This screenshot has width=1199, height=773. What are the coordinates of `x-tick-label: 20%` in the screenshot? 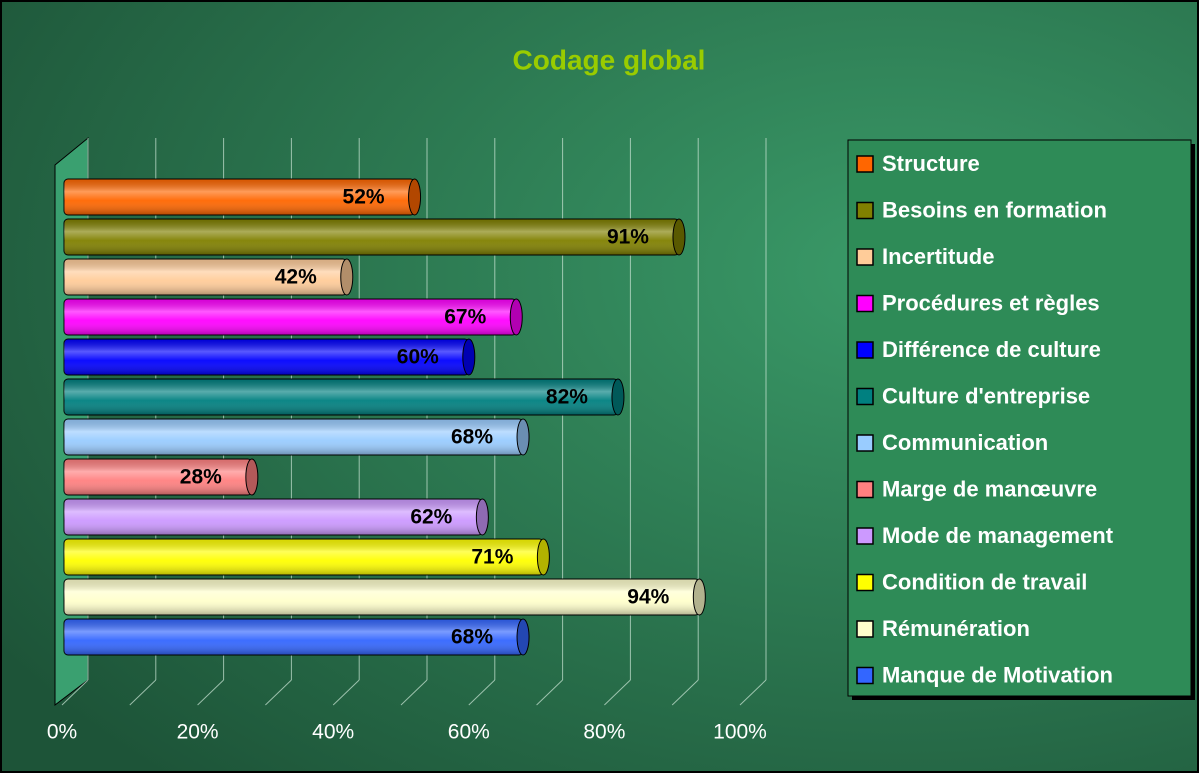 It's located at (198, 732).